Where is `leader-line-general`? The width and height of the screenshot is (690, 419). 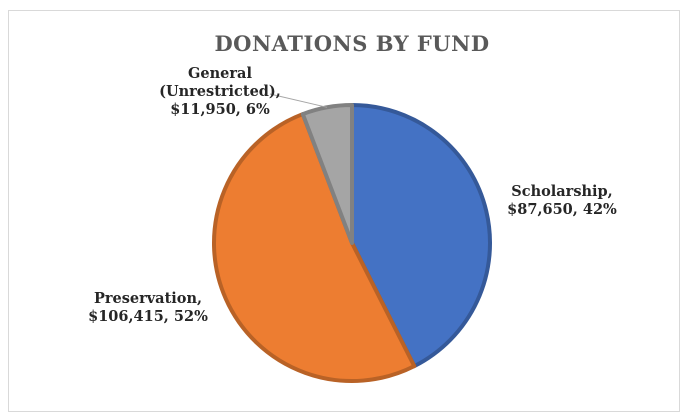 leader-line-general is located at coordinates (298, 100).